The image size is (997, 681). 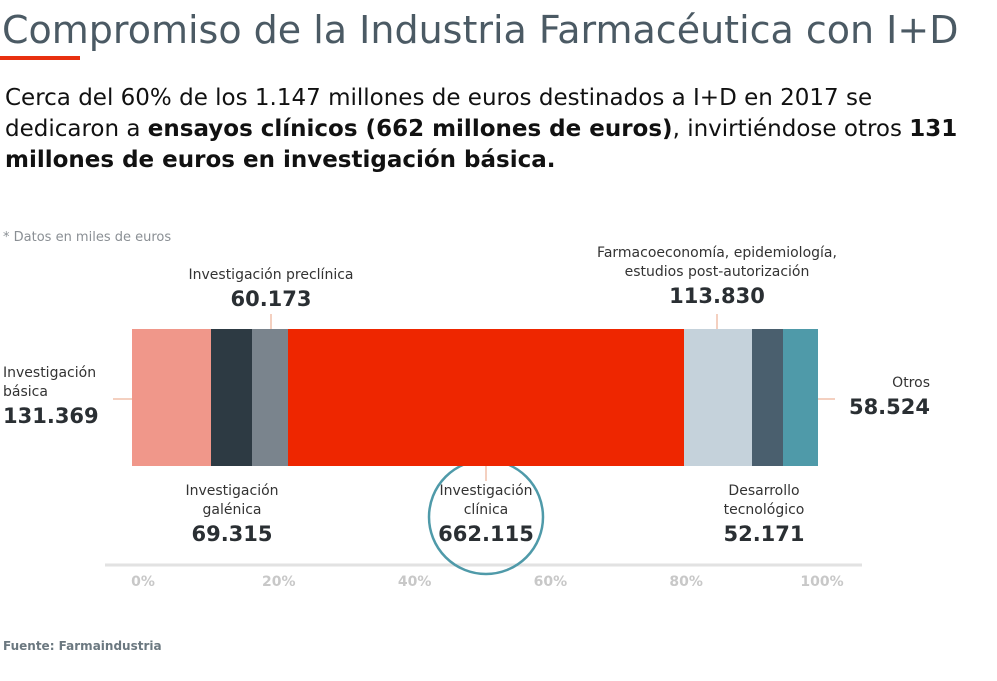 What do you see at coordinates (414, 582) in the screenshot?
I see `x-tick-label: 40%` at bounding box center [414, 582].